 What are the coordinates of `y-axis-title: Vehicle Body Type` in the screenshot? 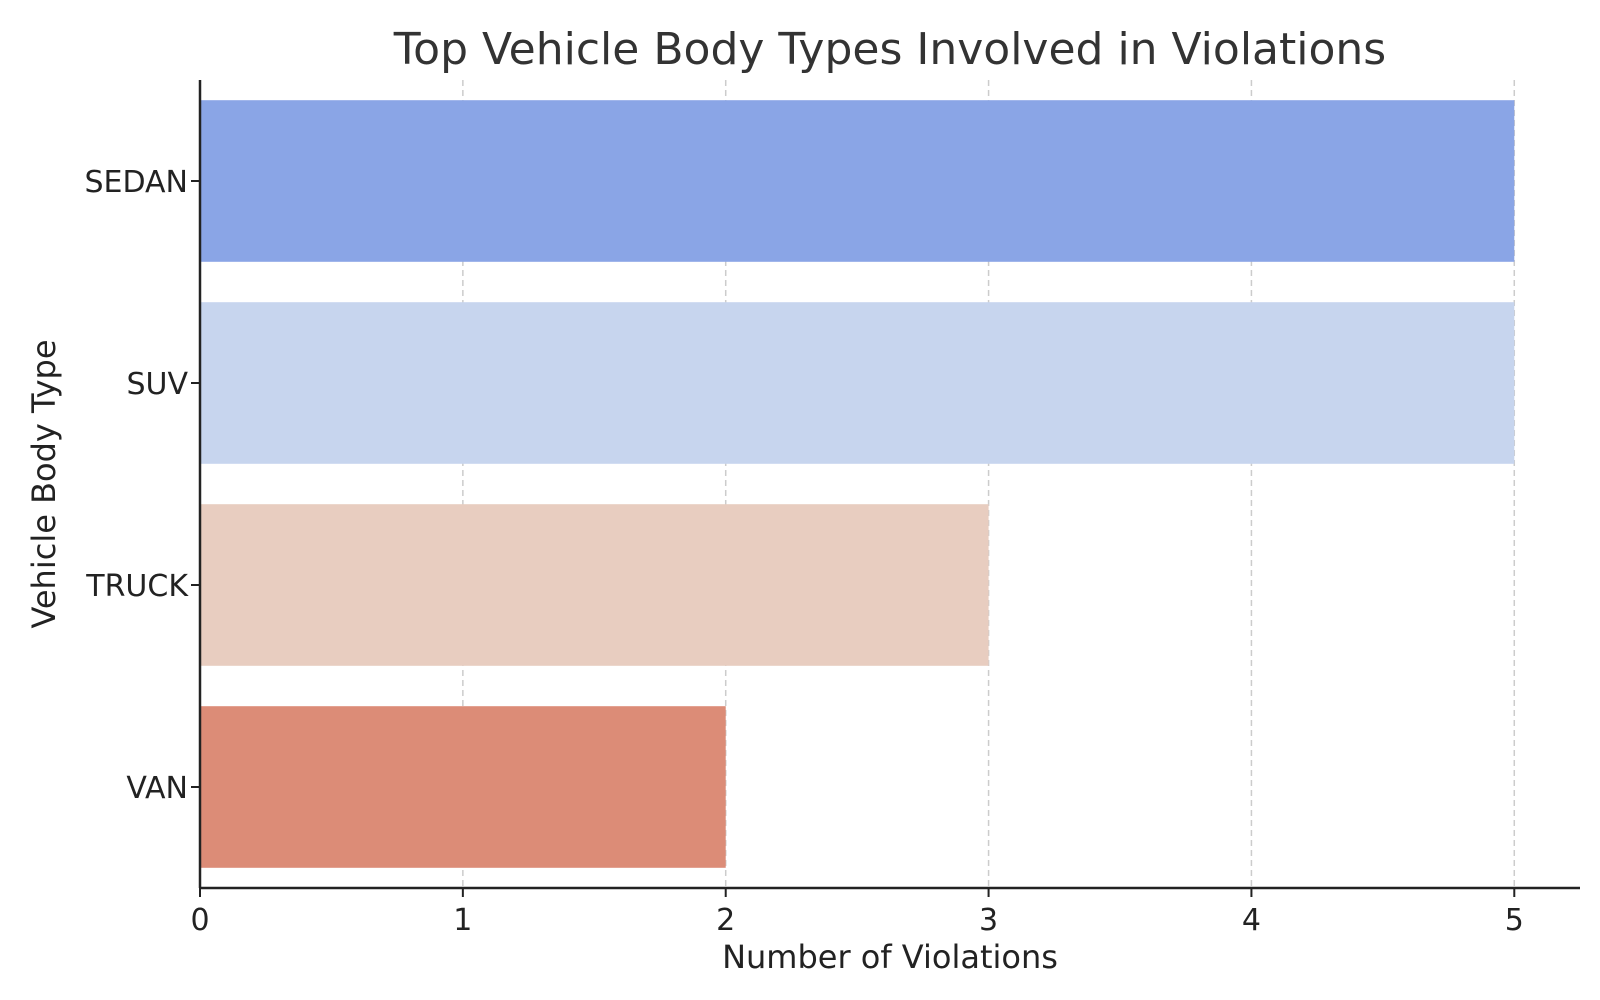 It's located at (44, 483).